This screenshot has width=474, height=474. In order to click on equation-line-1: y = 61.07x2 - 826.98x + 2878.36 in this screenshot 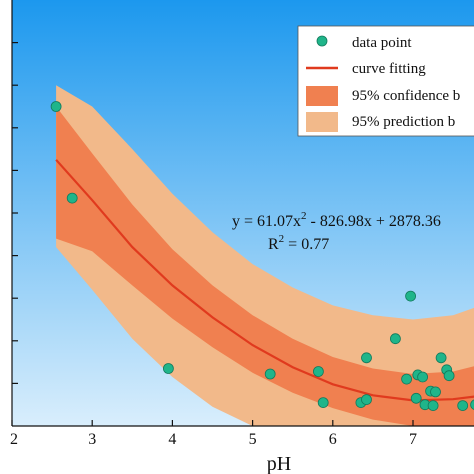, I will do `click(336, 220)`.